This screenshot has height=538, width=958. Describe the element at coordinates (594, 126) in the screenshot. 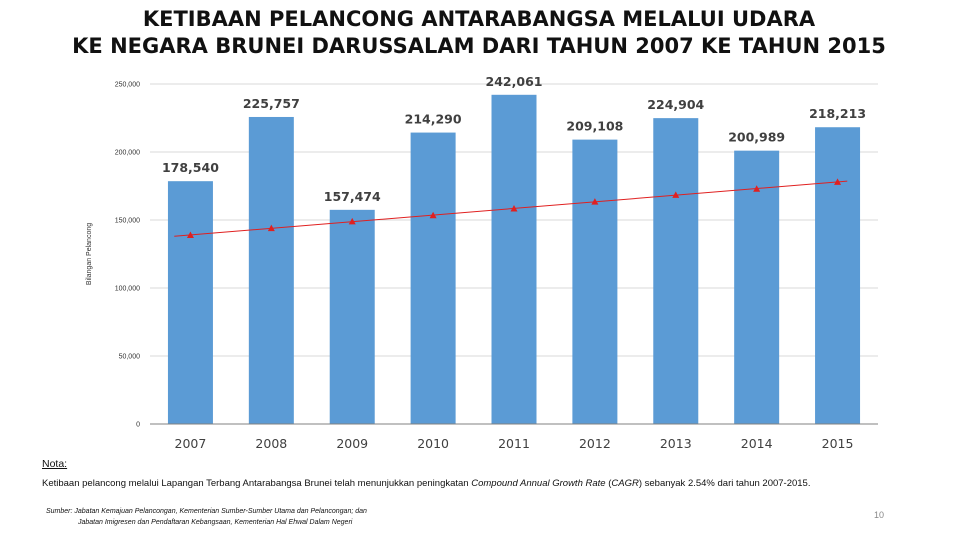

I see `data-label: 209,108` at that location.